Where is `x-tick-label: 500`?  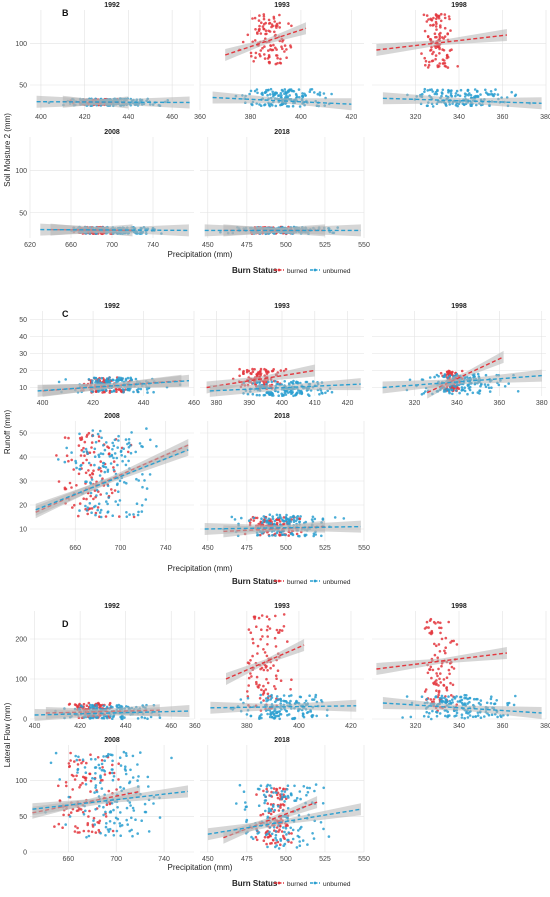 x-tick-label: 500 is located at coordinates (286, 245).